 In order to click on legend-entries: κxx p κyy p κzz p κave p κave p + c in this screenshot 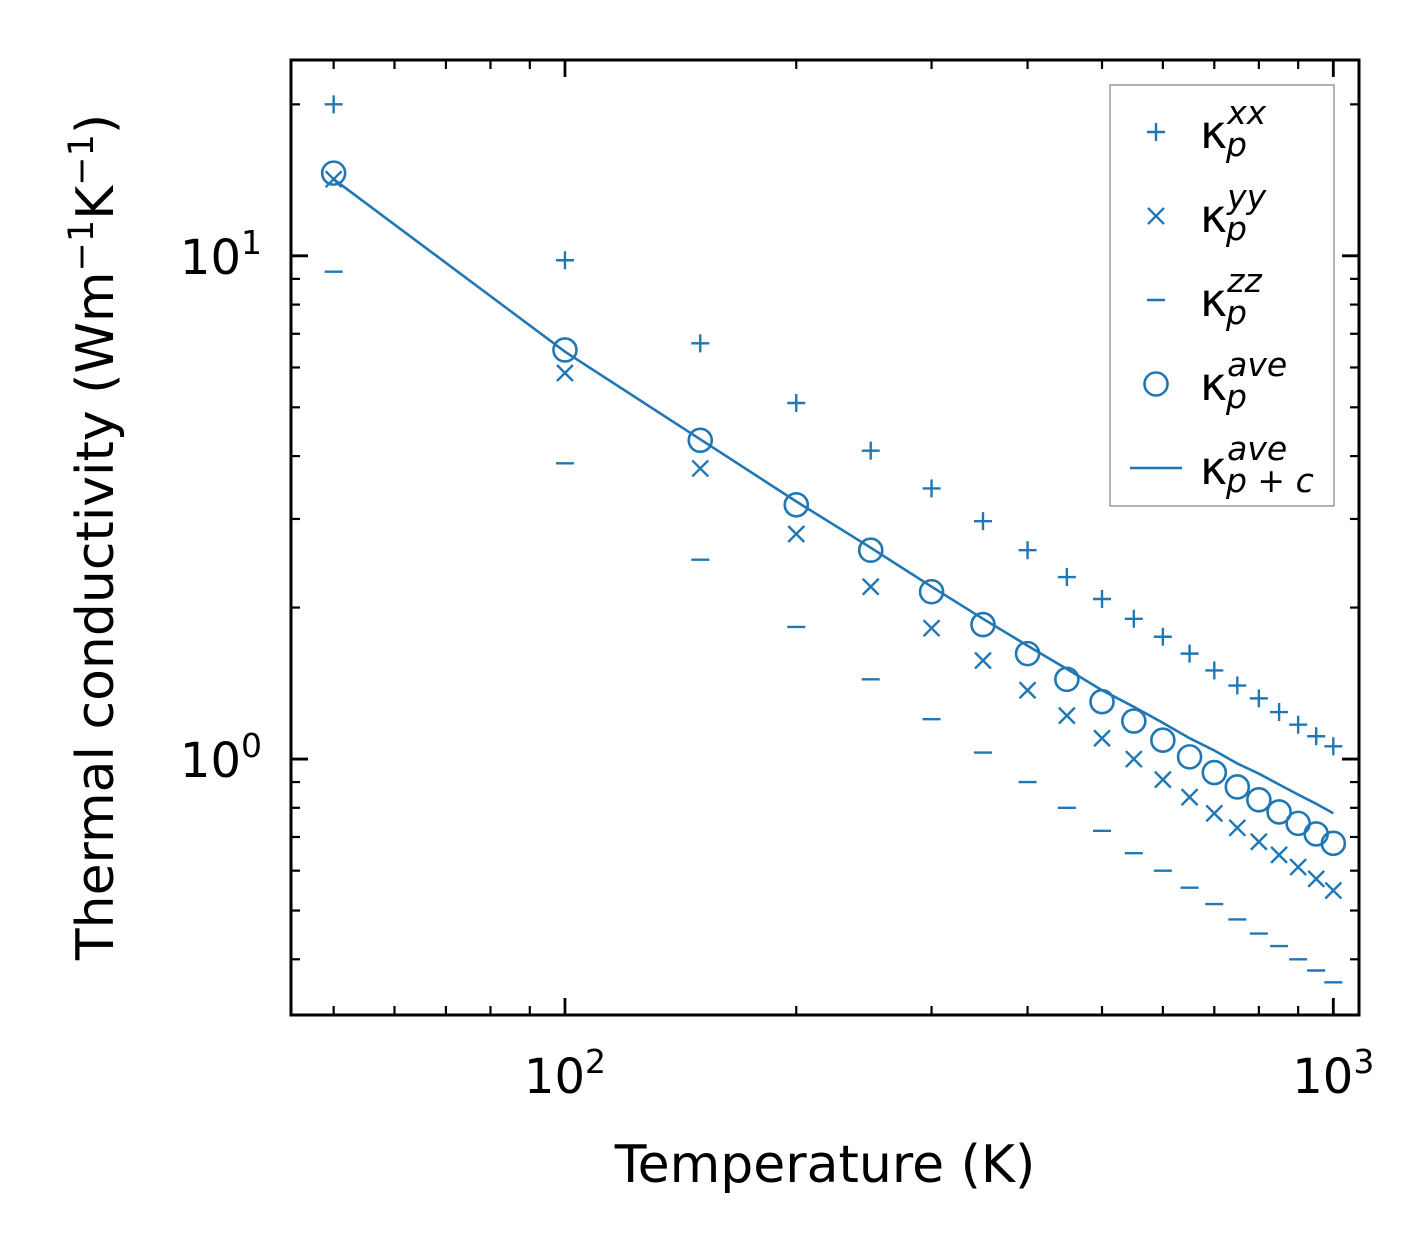, I will do `click(1222, 296)`.